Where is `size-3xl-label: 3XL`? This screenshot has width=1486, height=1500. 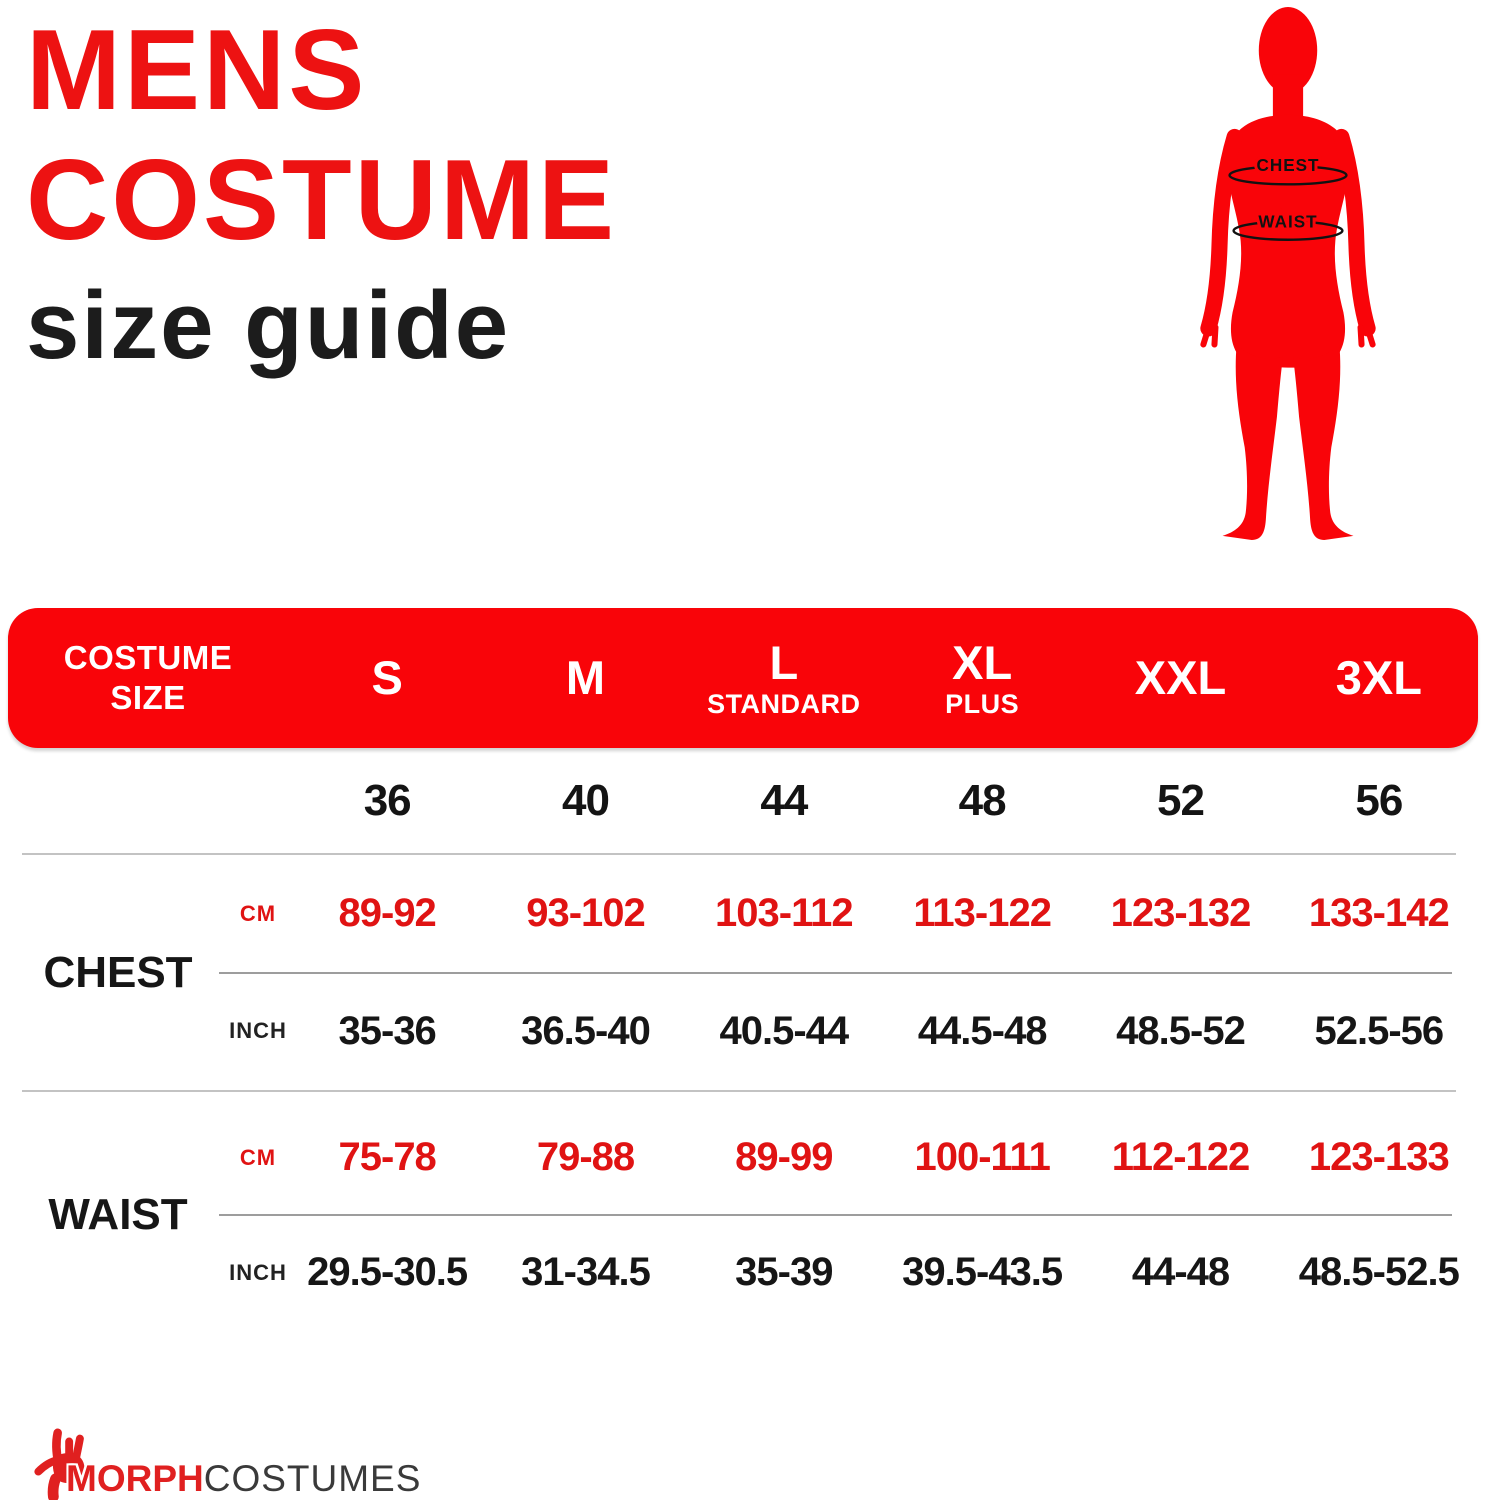
size-3xl-label: 3XL is located at coordinates (1378, 677).